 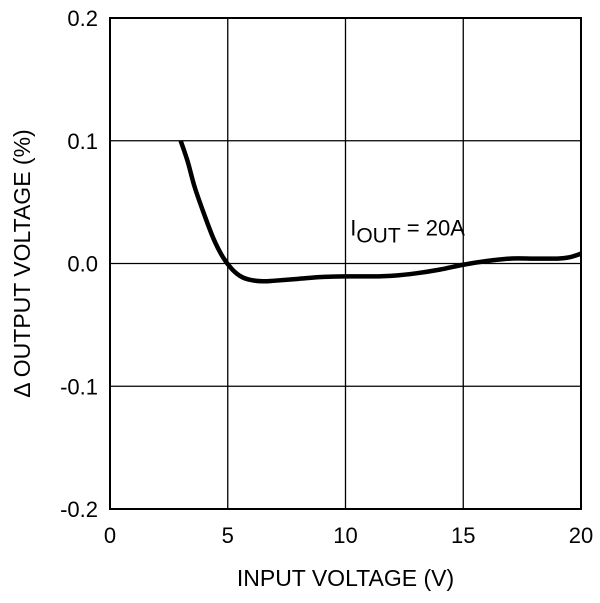 What do you see at coordinates (228, 535) in the screenshot?
I see `x-tick-label: 5` at bounding box center [228, 535].